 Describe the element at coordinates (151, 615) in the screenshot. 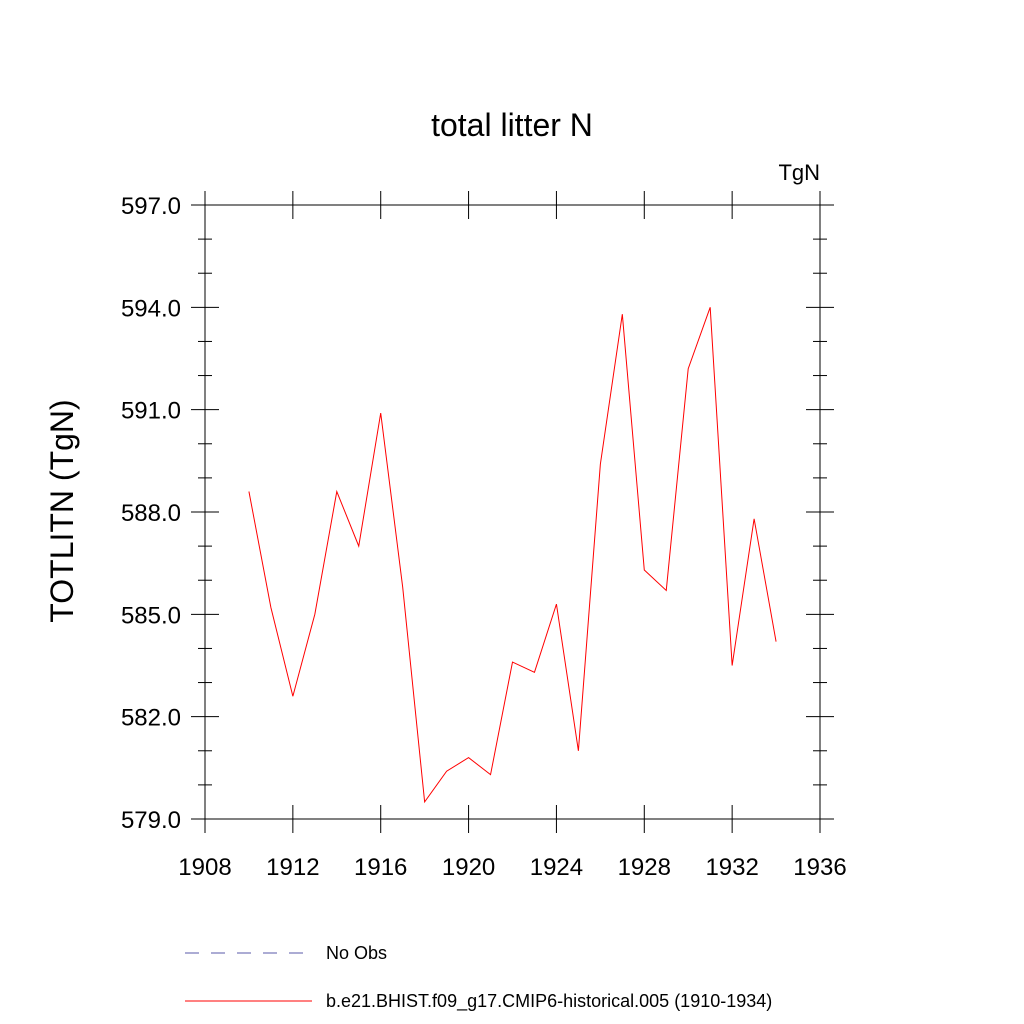

I see `y-tick-label: 585.0` at that location.